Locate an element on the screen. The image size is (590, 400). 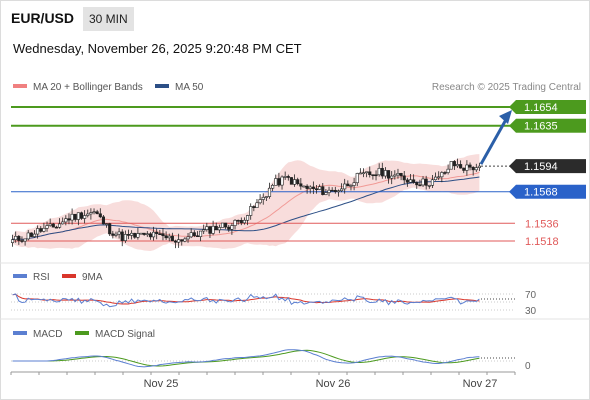
macd-tick-label: 0 is located at coordinates (528, 366).